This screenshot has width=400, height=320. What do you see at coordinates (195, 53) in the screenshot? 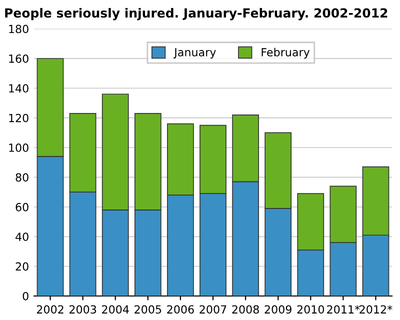
I see `legend-label: January` at bounding box center [195, 53].